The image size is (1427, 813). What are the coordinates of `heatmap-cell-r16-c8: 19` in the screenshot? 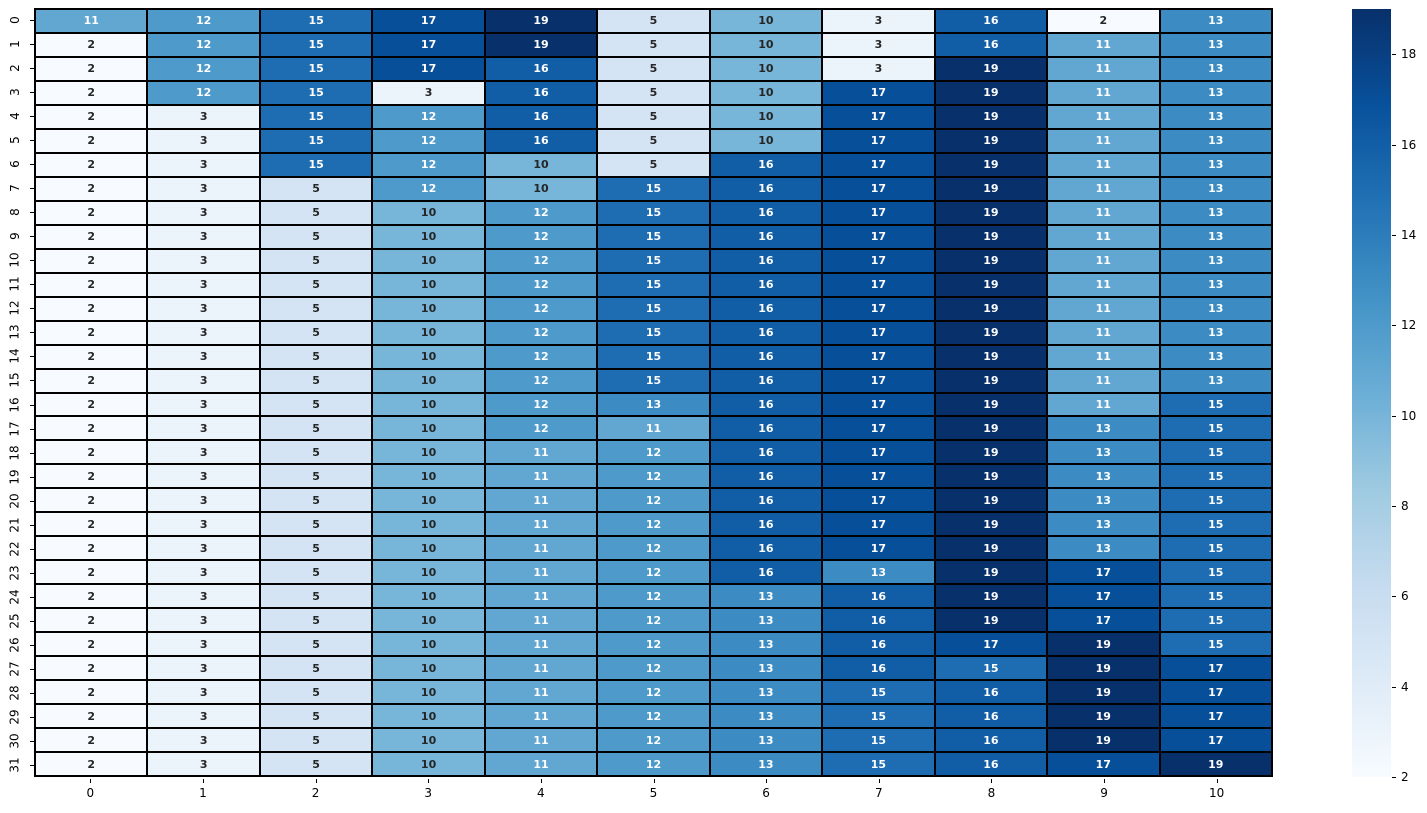 It's located at (991, 404).